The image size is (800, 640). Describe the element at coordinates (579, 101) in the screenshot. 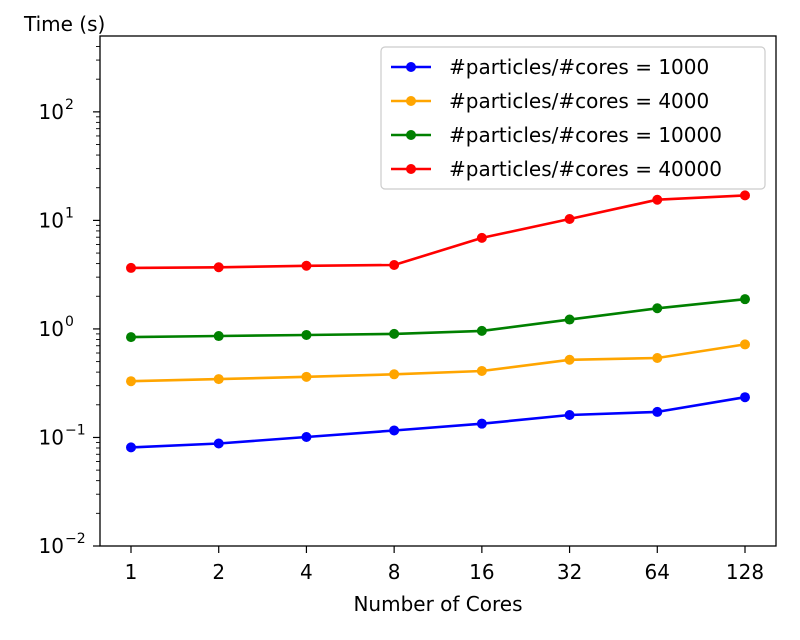

I see `legend-label: #particles/#cores = 4000` at that location.